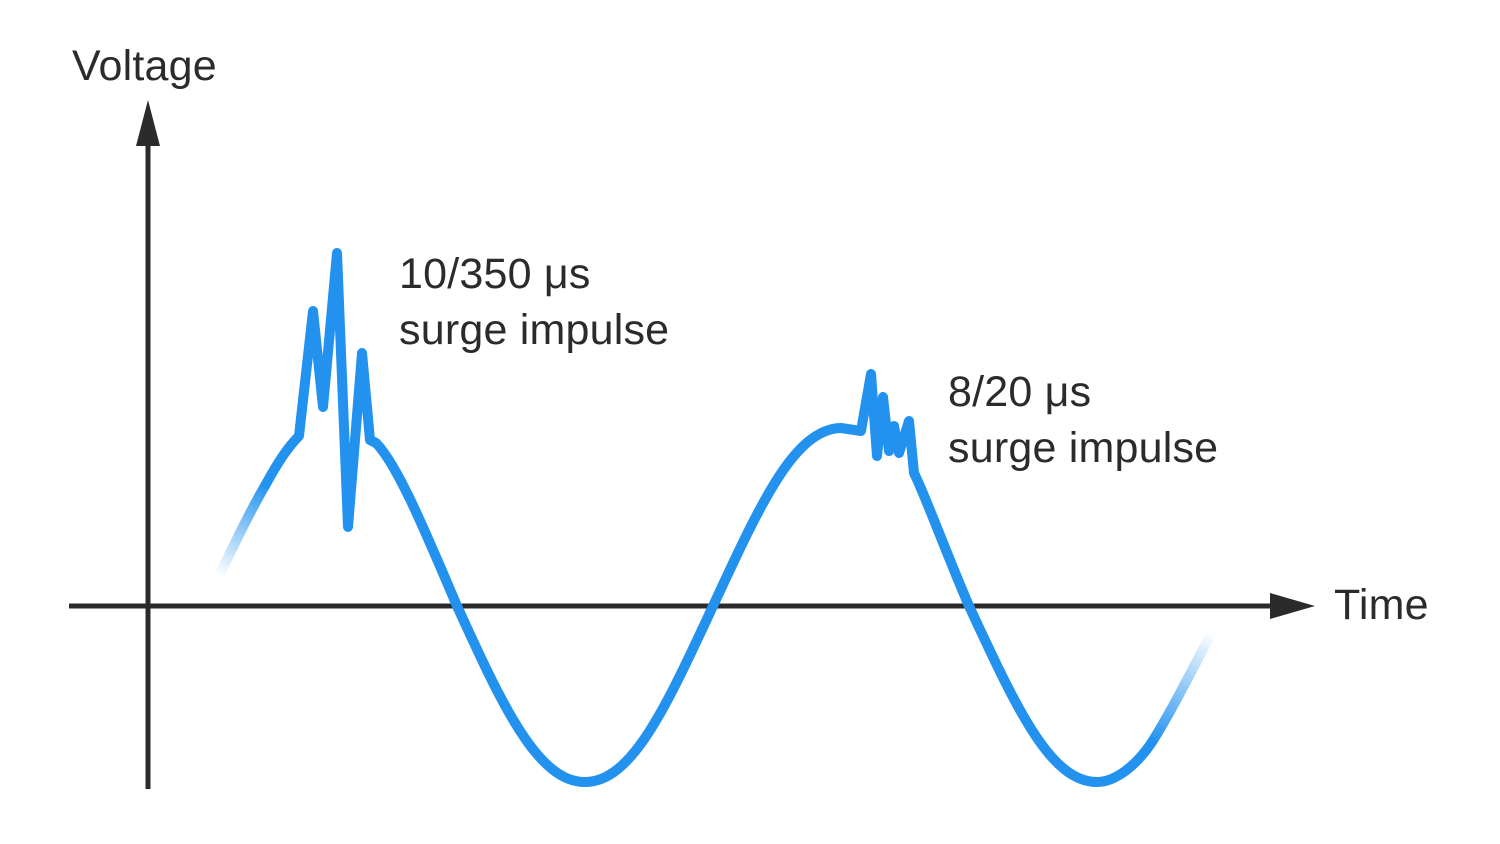  What do you see at coordinates (1020, 392) in the screenshot?
I see `surge-annotation-8-20-line1: 8/20 μs` at bounding box center [1020, 392].